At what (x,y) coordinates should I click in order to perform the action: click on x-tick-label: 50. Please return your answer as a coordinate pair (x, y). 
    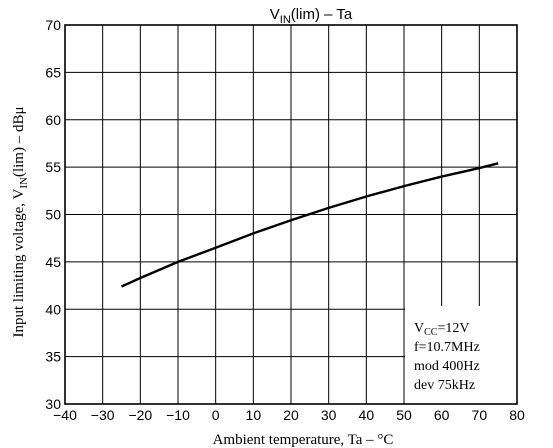
    Looking at the image, I should click on (404, 415).